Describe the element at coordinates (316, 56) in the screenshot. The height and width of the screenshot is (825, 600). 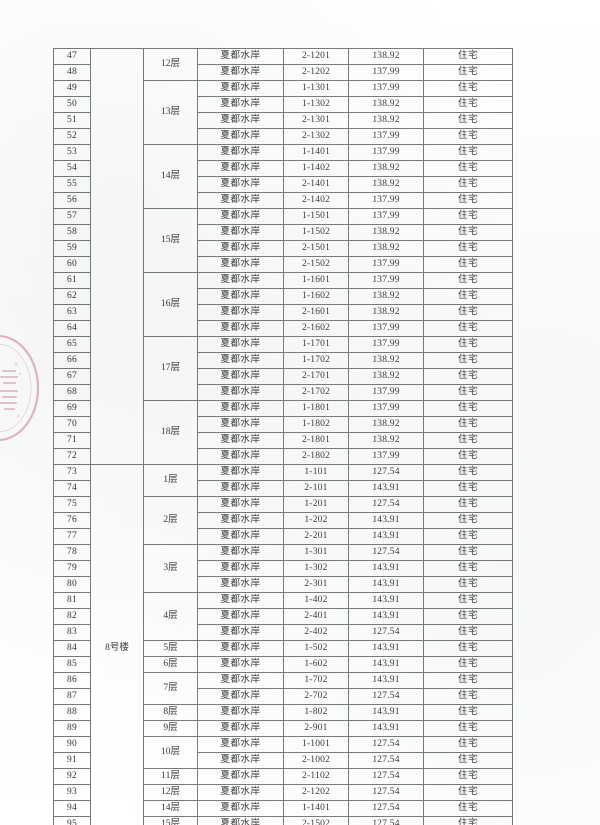
I see `cell-unit-number: 2-1201` at that location.